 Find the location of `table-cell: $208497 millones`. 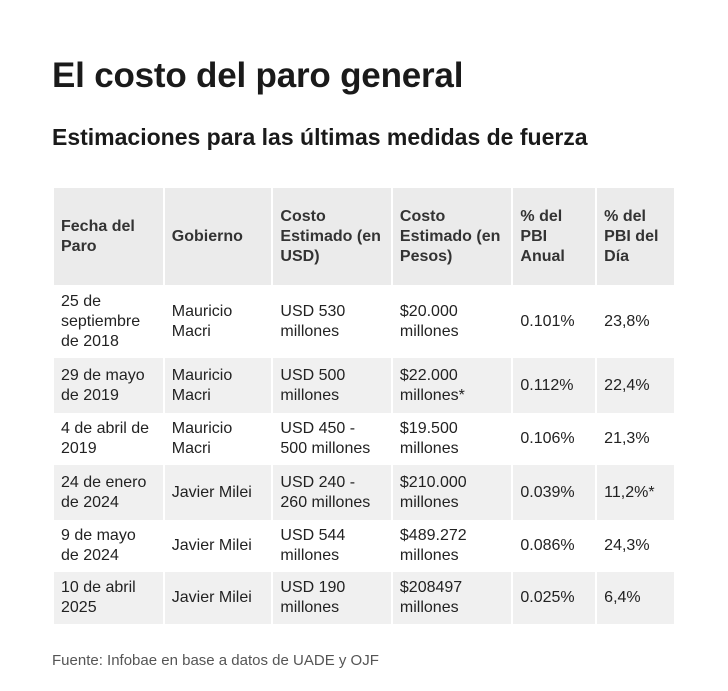

table-cell: $208497 millones is located at coordinates (452, 598).